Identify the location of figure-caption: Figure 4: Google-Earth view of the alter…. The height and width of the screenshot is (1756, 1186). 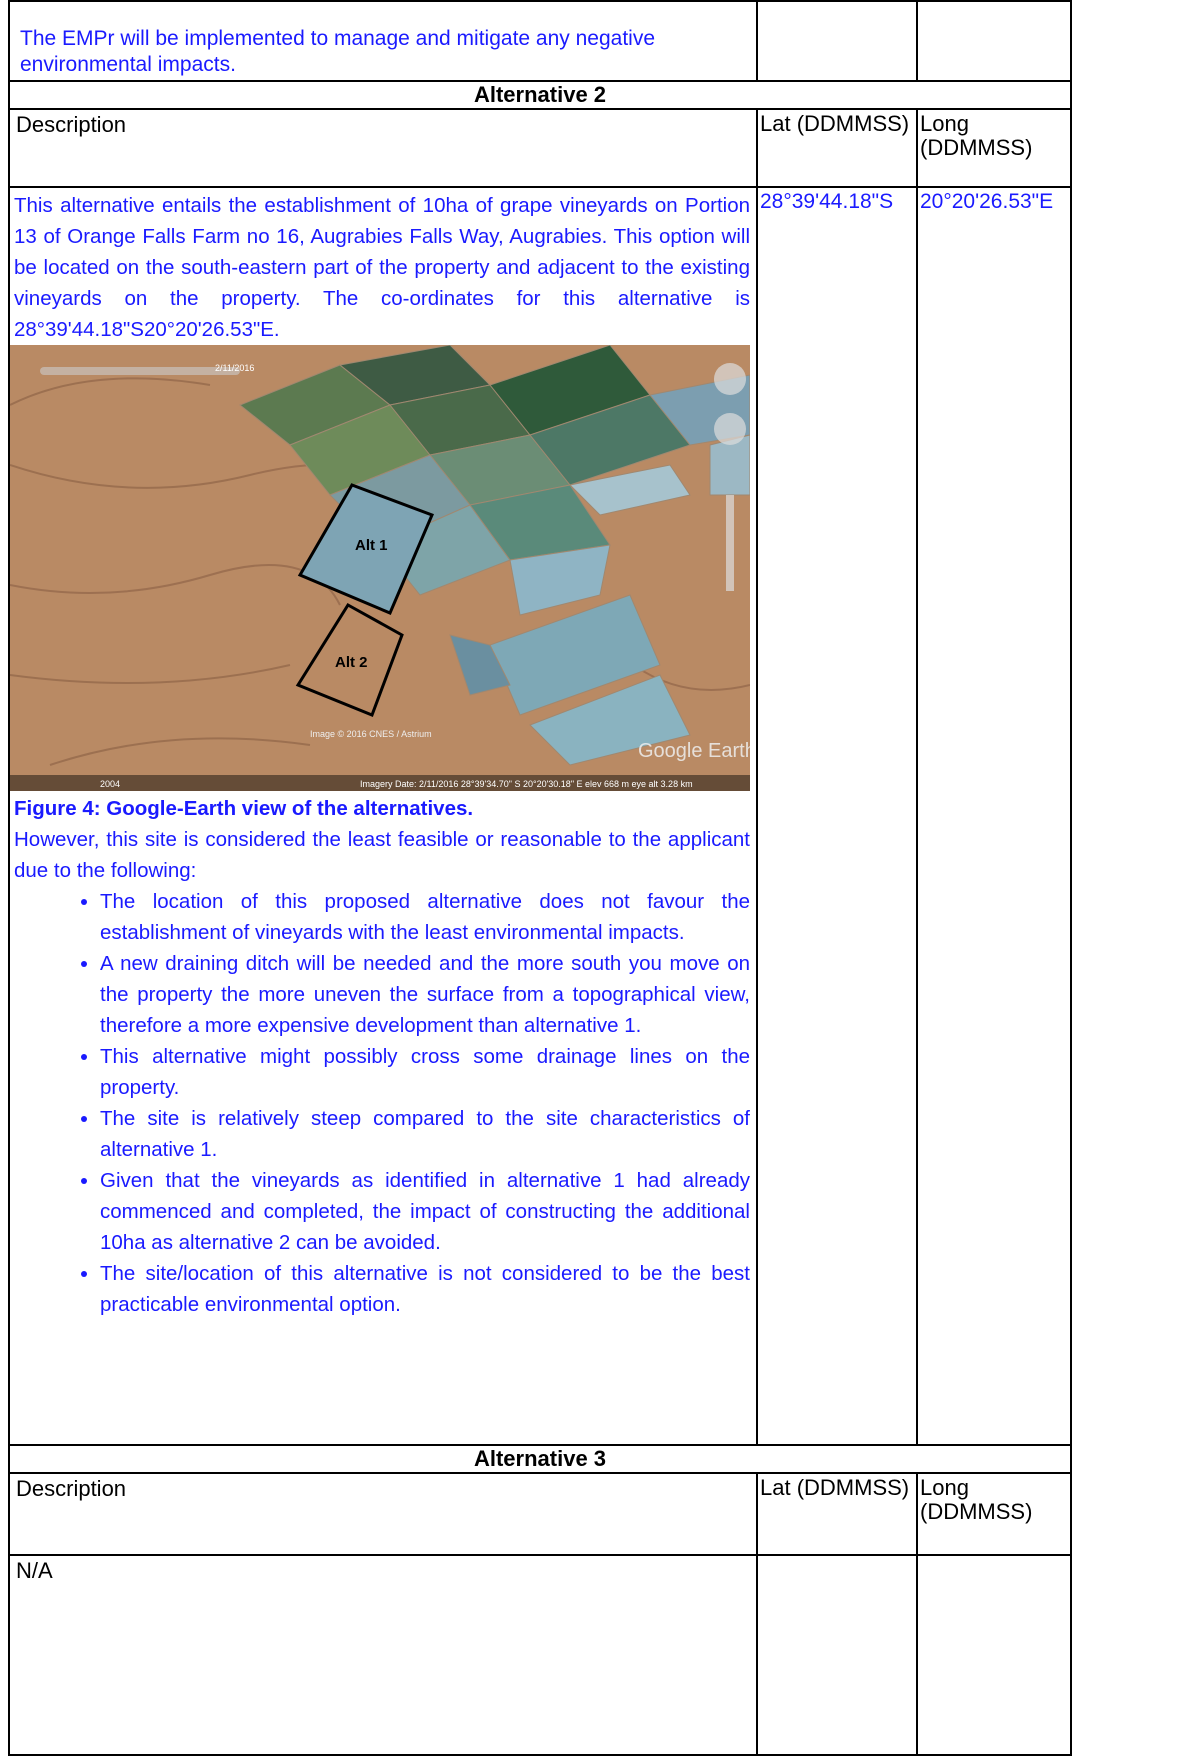
(244, 808).